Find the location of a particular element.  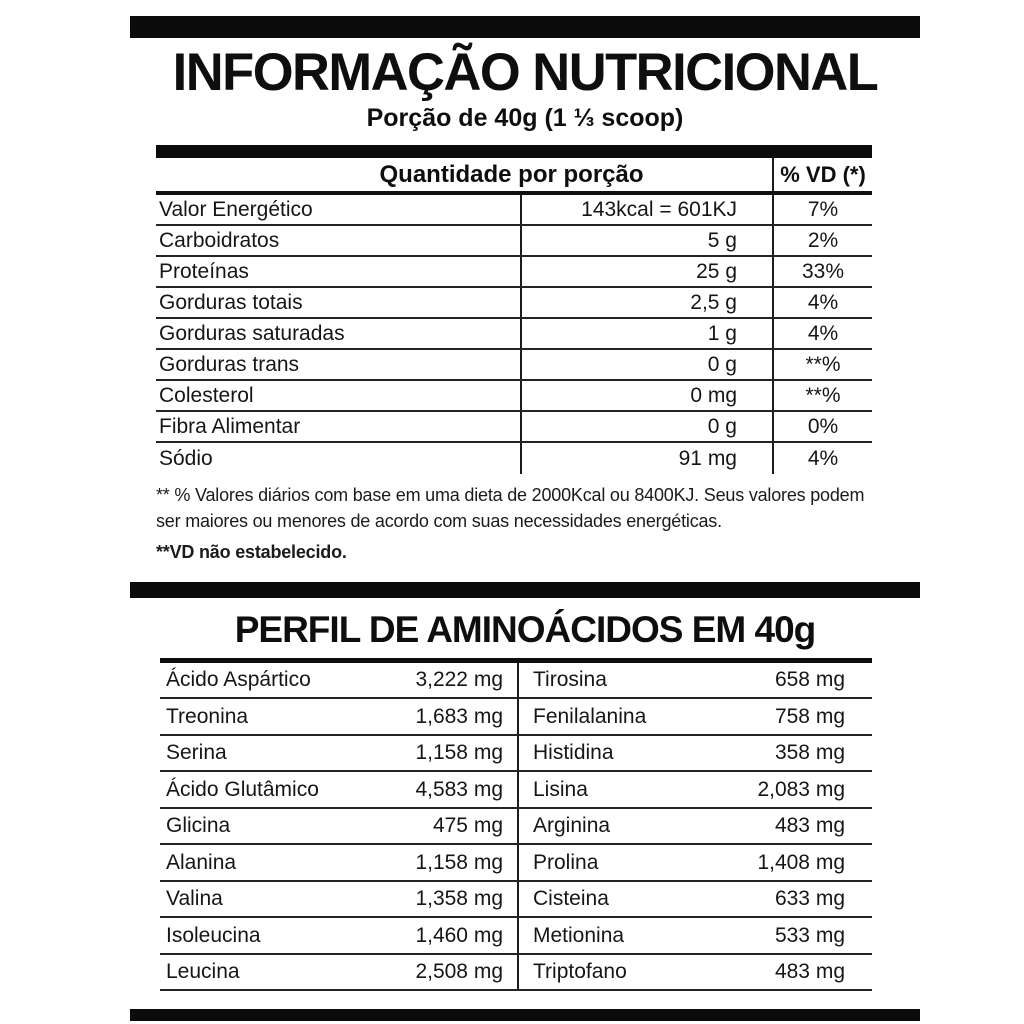

nutrient-amount: 0 mg is located at coordinates (646, 396).